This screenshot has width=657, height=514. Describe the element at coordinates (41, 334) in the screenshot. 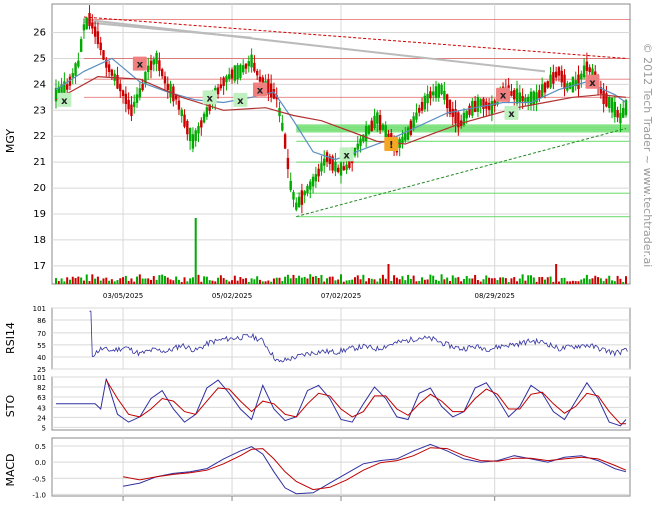

I see `rsi-tick-label: 70` at that location.